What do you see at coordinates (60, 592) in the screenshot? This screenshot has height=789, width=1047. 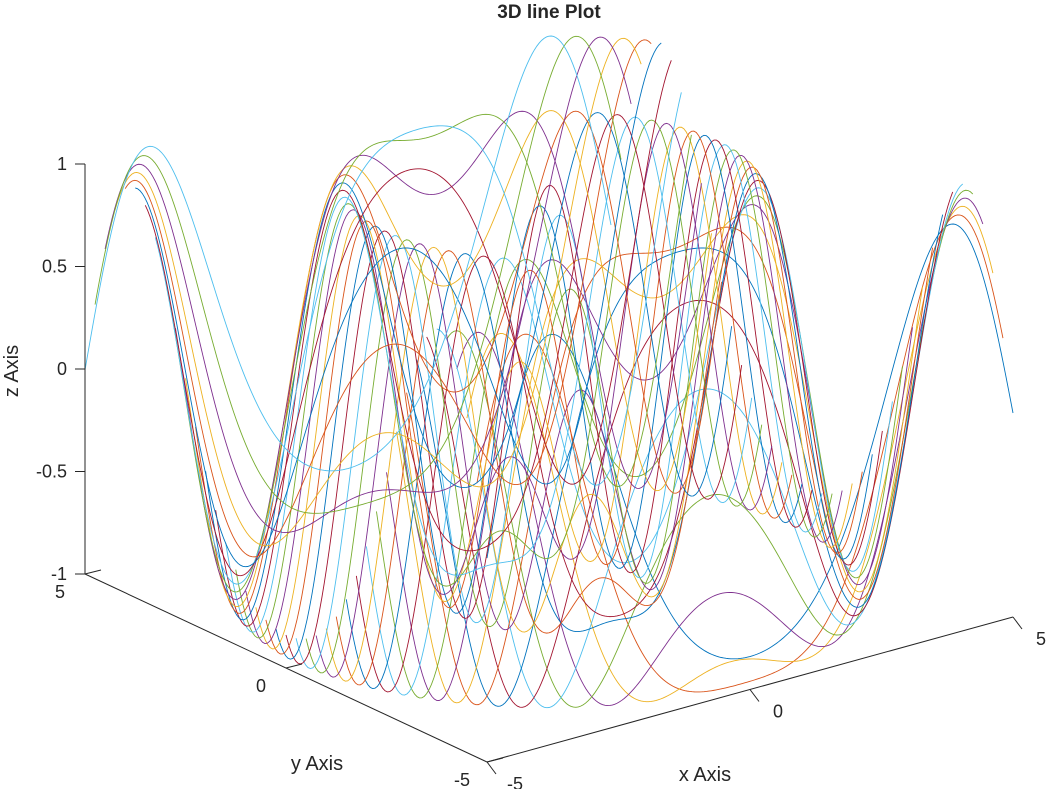 I see `y-tick-label: 5` at bounding box center [60, 592].